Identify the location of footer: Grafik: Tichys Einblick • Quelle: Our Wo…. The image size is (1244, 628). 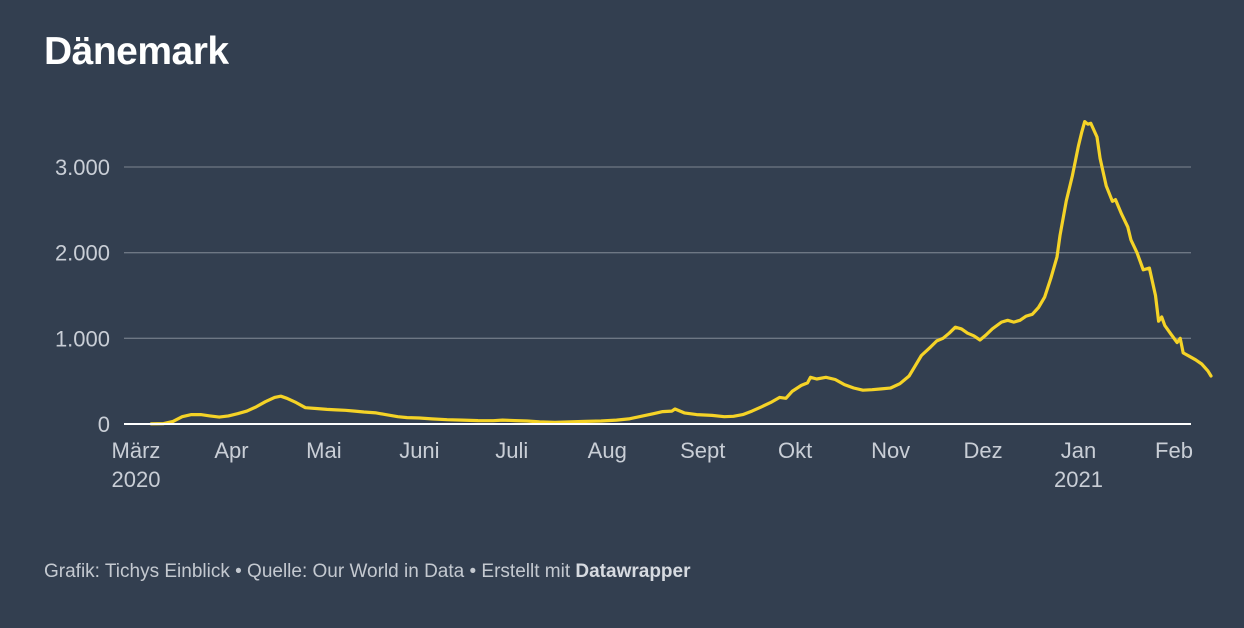
(367, 572).